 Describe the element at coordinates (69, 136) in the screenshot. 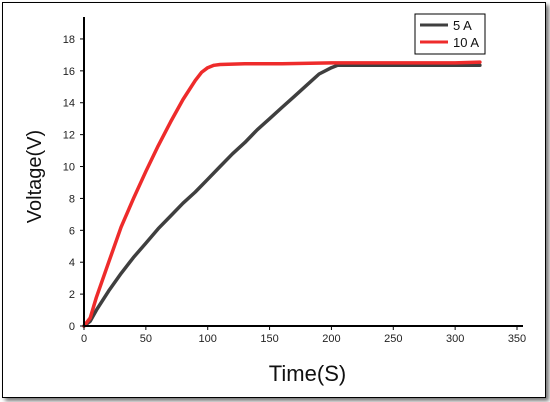

I see `y-tick-label: 12` at that location.